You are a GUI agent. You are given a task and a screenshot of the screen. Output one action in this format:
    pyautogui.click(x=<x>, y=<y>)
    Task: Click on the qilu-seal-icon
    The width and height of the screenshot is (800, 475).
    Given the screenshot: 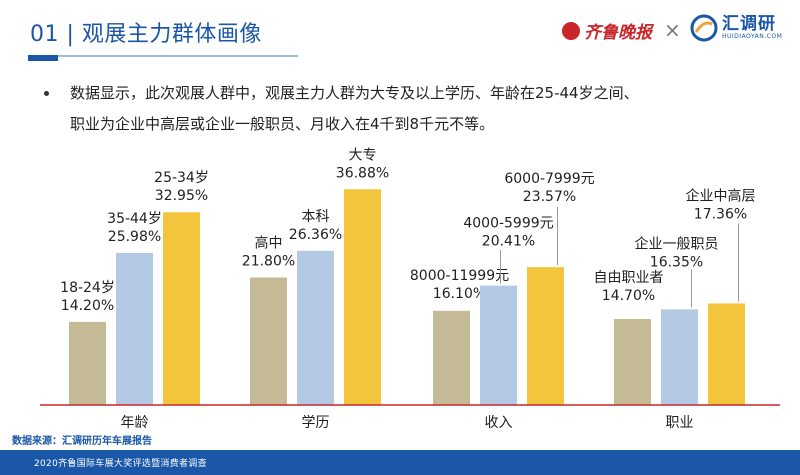 What is the action you would take?
    pyautogui.click(x=571, y=30)
    